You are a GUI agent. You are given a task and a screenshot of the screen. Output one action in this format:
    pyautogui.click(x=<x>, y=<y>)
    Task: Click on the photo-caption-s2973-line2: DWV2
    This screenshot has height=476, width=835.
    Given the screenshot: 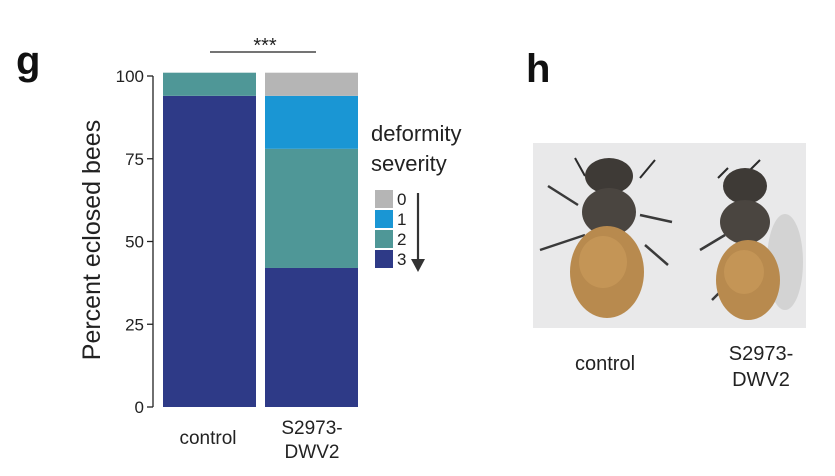 What is the action you would take?
    pyautogui.click(x=761, y=380)
    